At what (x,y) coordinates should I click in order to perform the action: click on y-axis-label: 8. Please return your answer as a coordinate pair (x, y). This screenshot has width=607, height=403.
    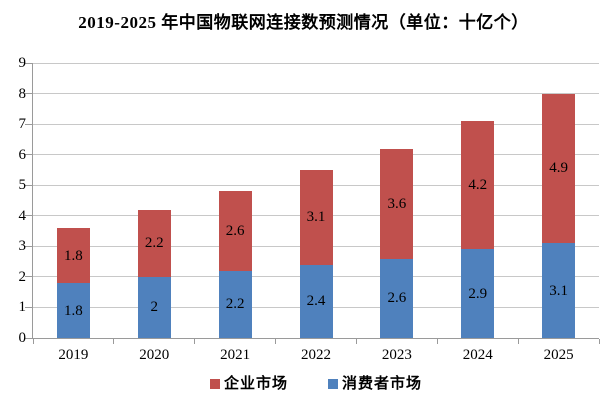
    Looking at the image, I should click on (22, 93).